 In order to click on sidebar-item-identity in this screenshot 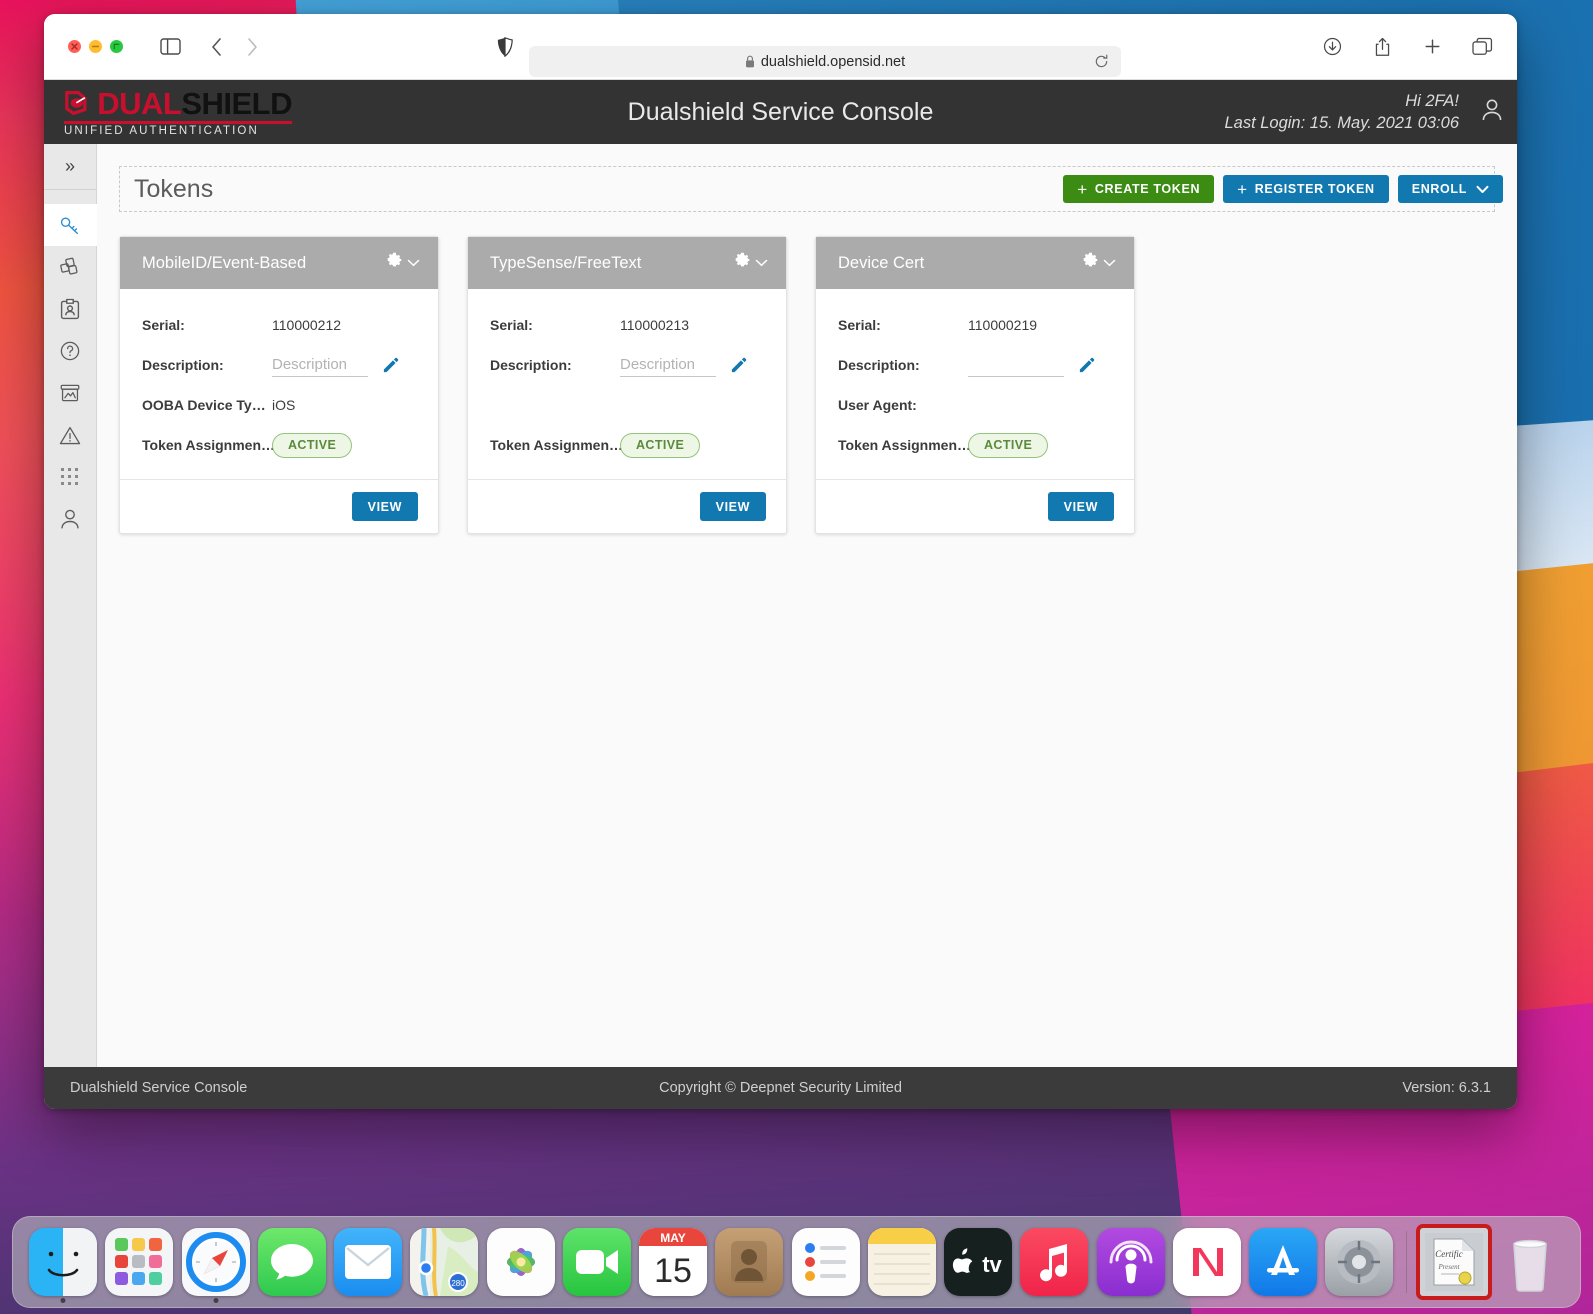, I will do `click(70, 309)`.